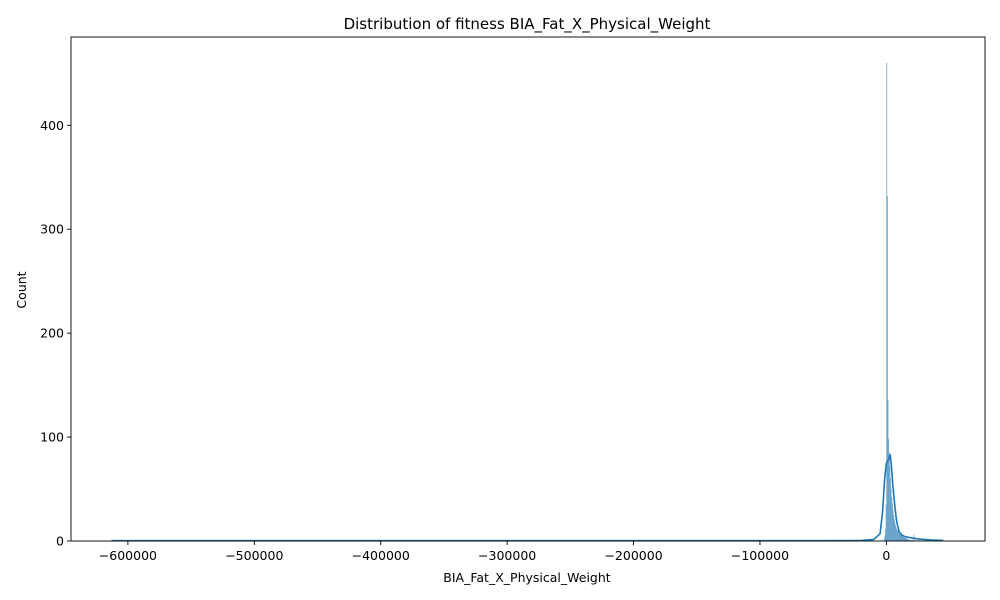 Image resolution: width=1000 pixels, height=600 pixels. What do you see at coordinates (52, 333) in the screenshot?
I see `y-tick-label: 200` at bounding box center [52, 333].